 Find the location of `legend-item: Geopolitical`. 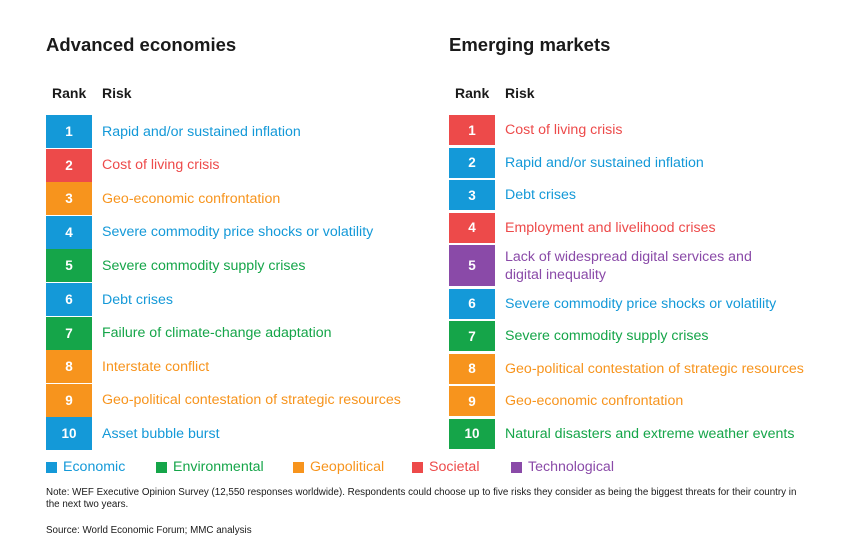

legend-item: Geopolitical is located at coordinates (338, 467).